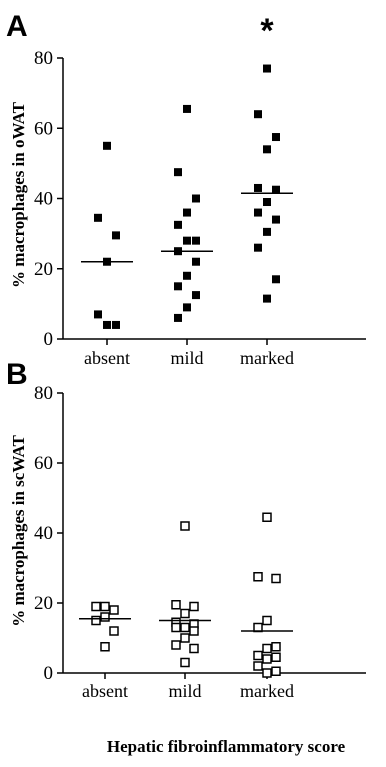 This screenshot has width=386, height=767. I want to click on x-axis-title: Hepatic fibroinflammatory score, so click(226, 746).